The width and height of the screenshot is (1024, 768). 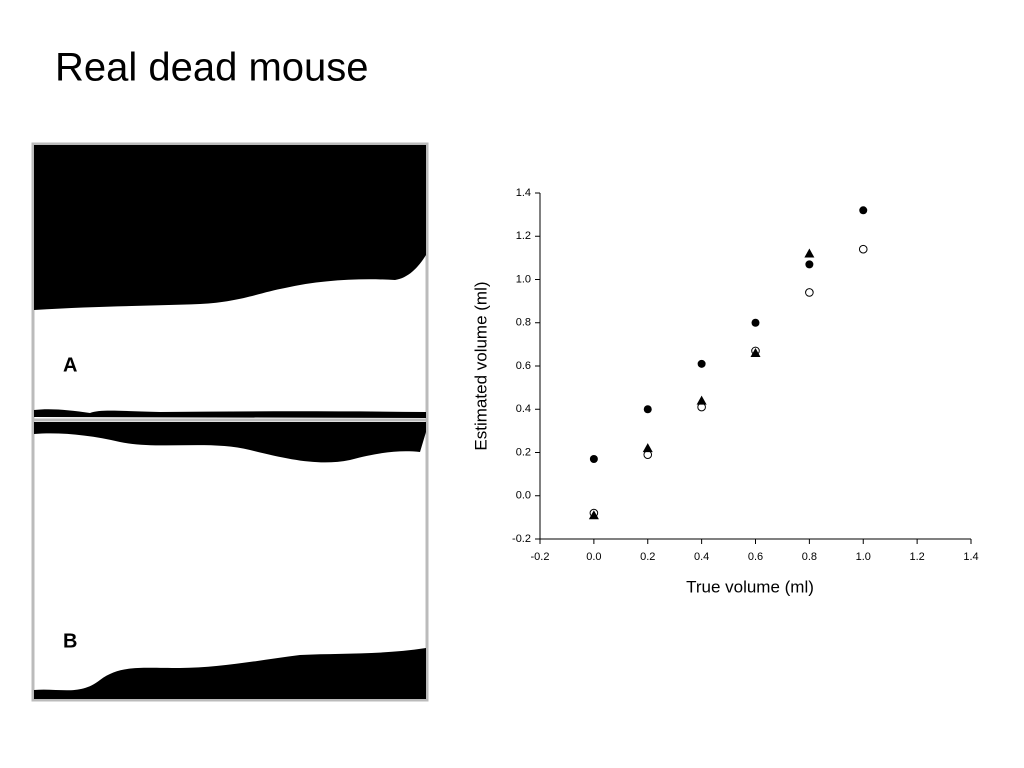 What do you see at coordinates (523, 193) in the screenshot?
I see `y-tick-label: 1.4` at bounding box center [523, 193].